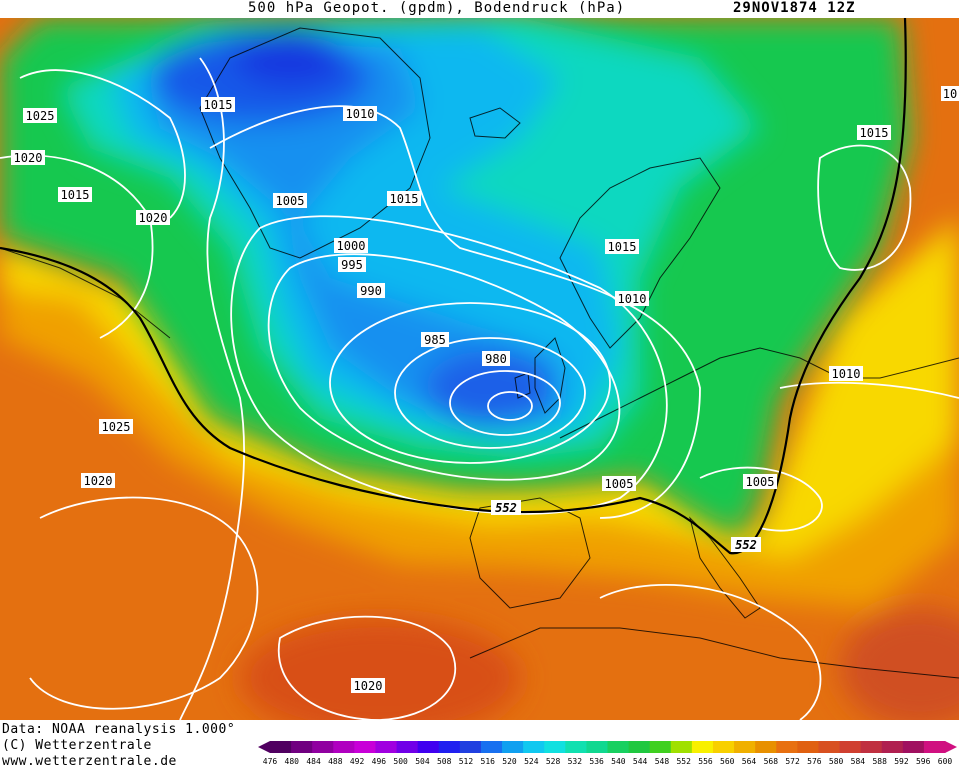 The image size is (959, 770). What do you see at coordinates (553, 761) in the screenshot?
I see `colorbar-tick-label: 528` at bounding box center [553, 761].